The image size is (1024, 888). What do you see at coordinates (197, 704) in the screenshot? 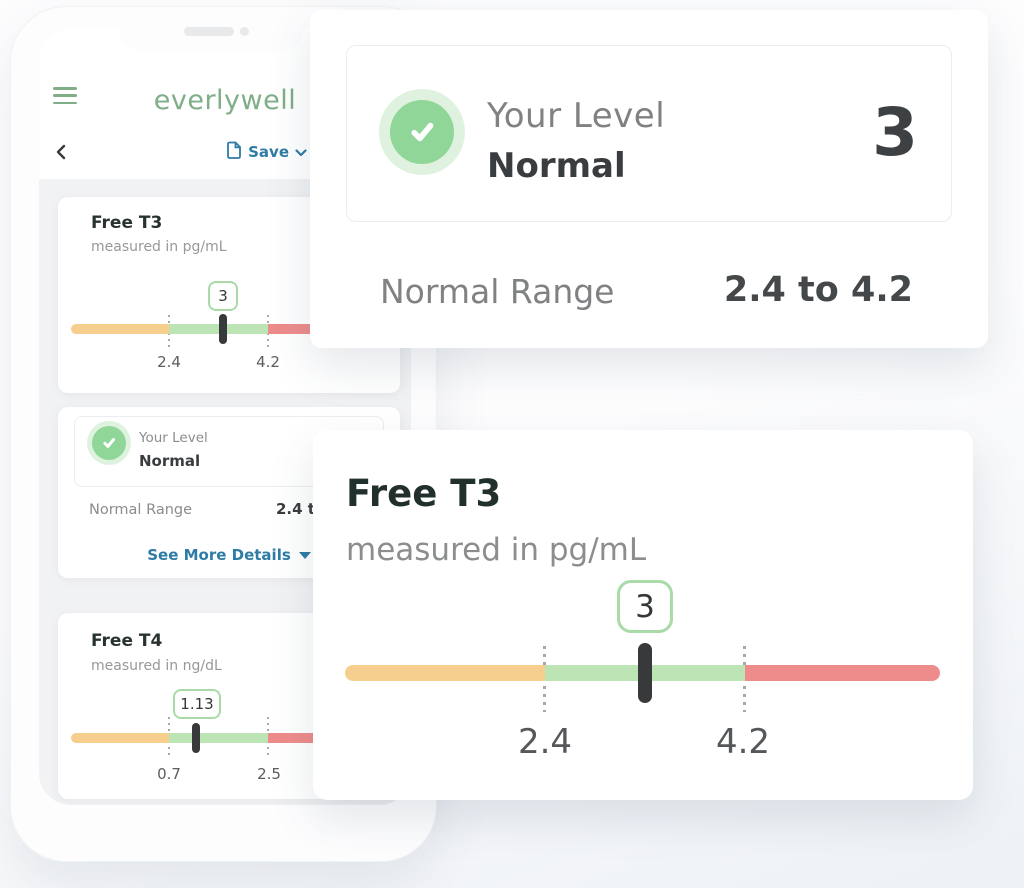
I see `result-value-badge: 1.13` at bounding box center [197, 704].